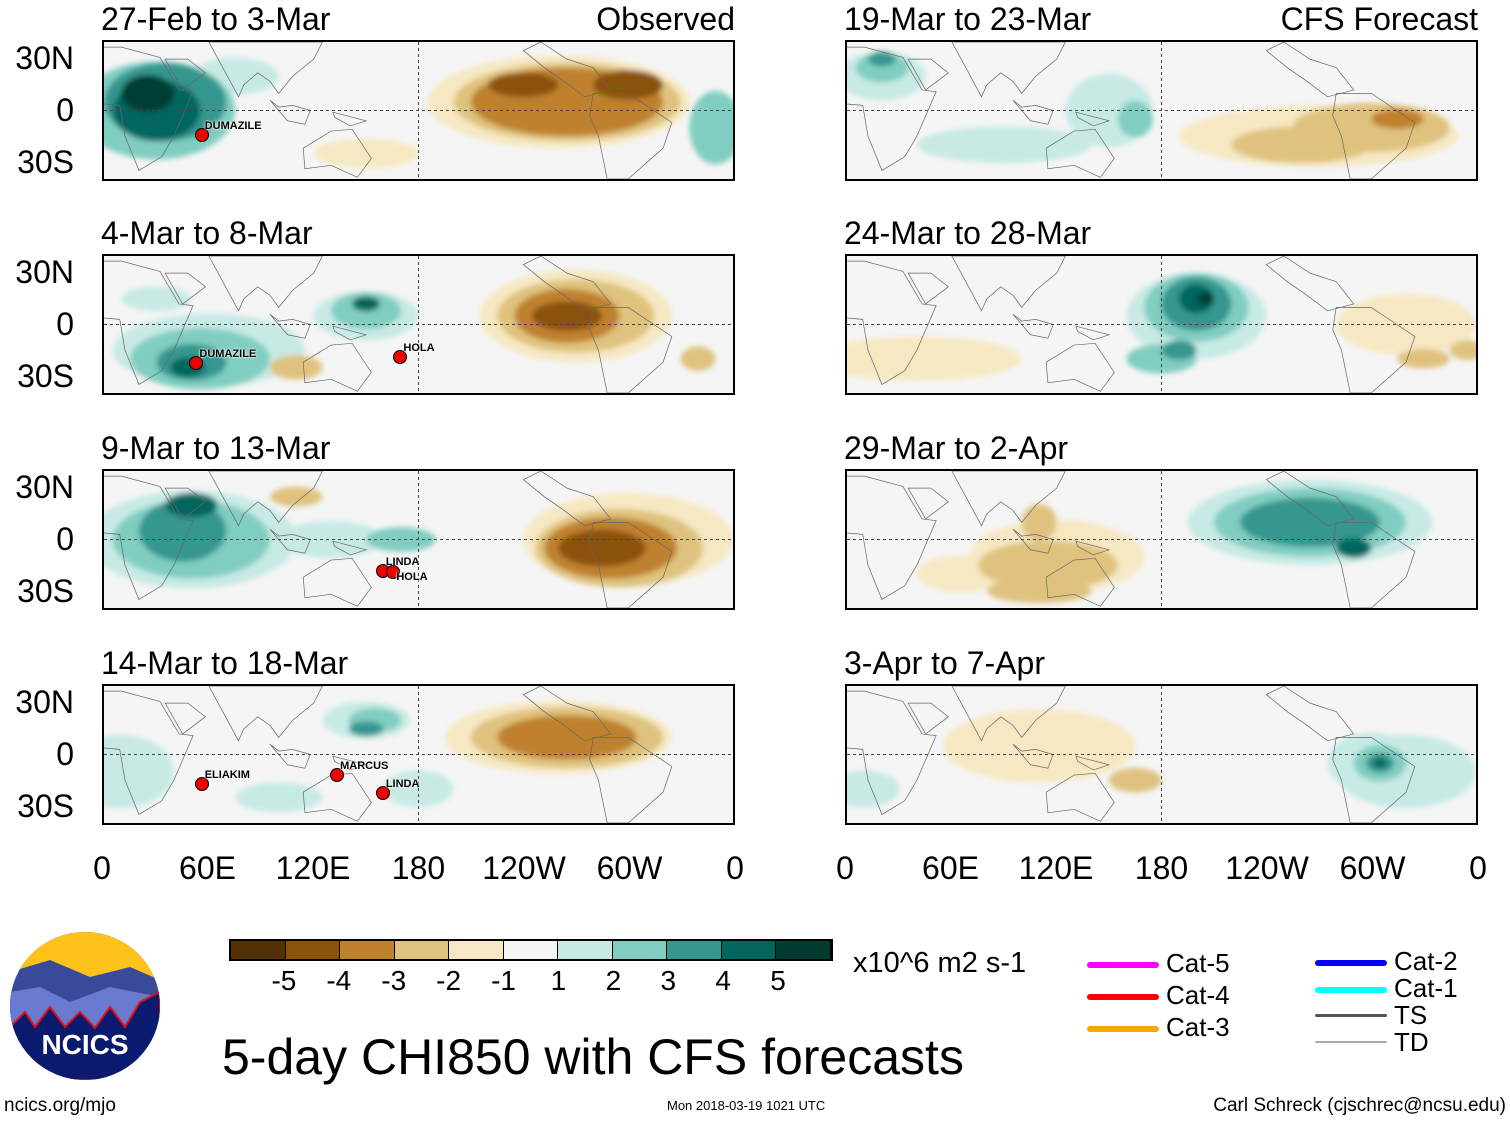 The width and height of the screenshot is (1510, 1121). Describe the element at coordinates (228, 353) in the screenshot. I see `storm-label: DUMAZILE` at that location.